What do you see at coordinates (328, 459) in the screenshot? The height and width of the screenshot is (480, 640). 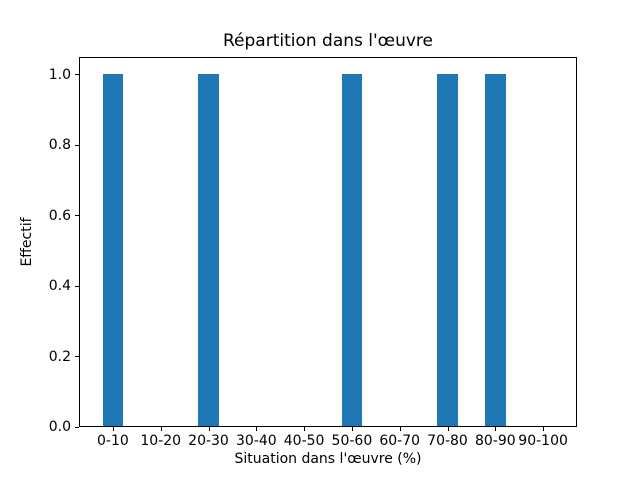 I see `x-axis-label: Situation dans l'œuvre (%)` at bounding box center [328, 459].